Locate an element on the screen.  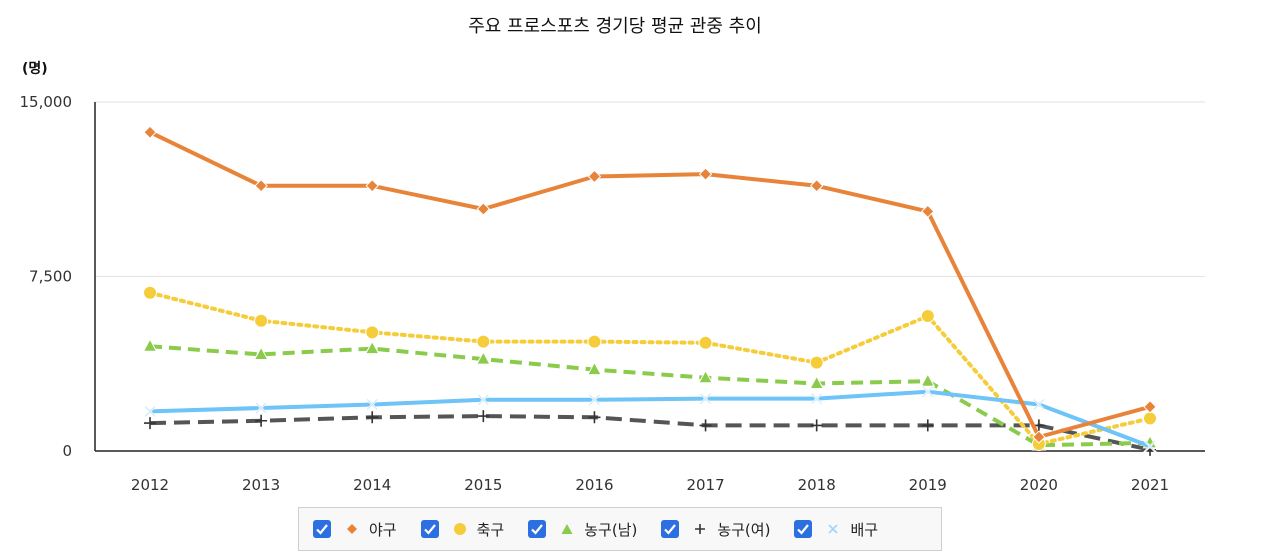
y-tick-label: 0 is located at coordinates (67, 451).